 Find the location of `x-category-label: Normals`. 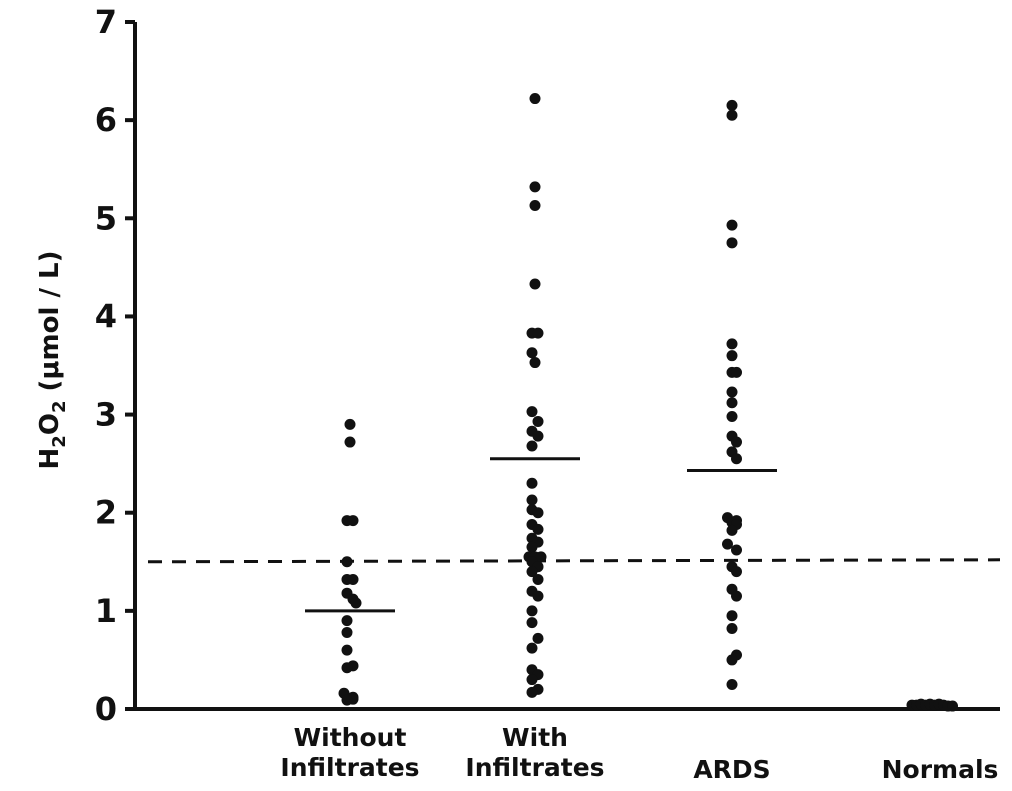

x-category-label: Normals is located at coordinates (940, 769).